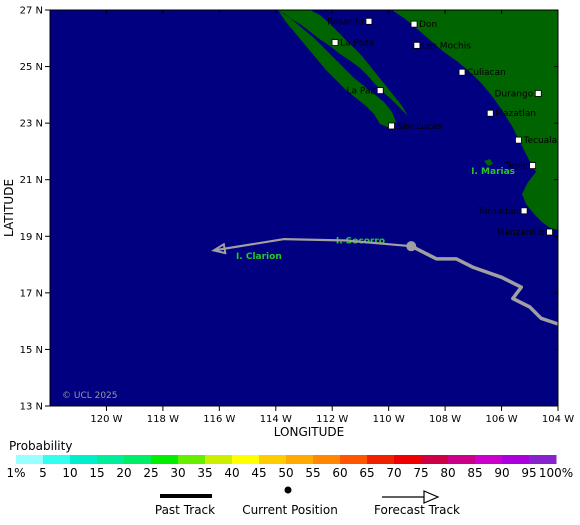 This screenshot has height=525, width=580. What do you see at coordinates (40, 446) in the screenshot?
I see `legend-title: Probability` at bounding box center [40, 446].